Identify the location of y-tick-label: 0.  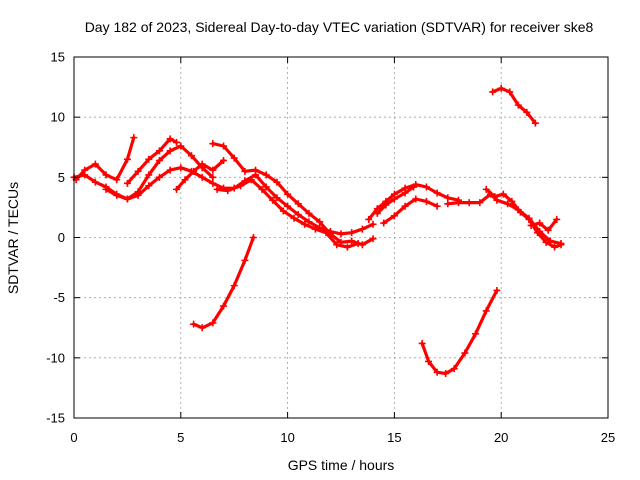
(61, 237).